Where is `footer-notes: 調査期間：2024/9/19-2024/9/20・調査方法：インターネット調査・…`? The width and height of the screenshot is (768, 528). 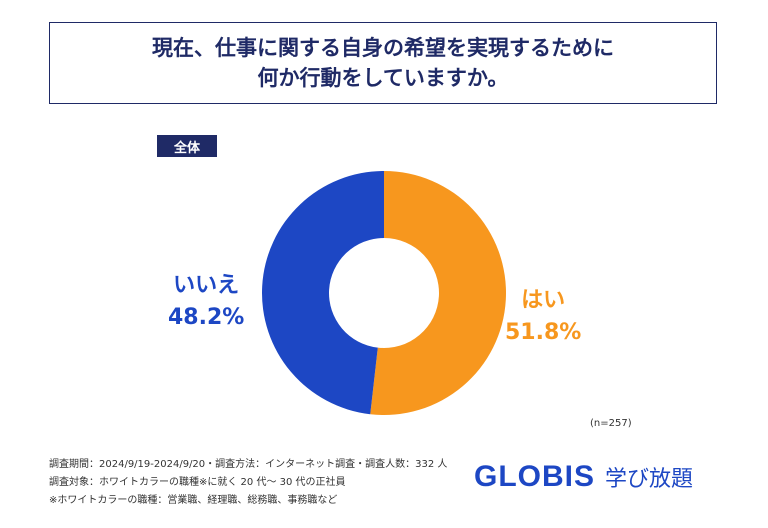 footer-notes: 調査期間：2024/9/19-2024/9/20・調査方法：インターネット調査・… is located at coordinates (248, 483).